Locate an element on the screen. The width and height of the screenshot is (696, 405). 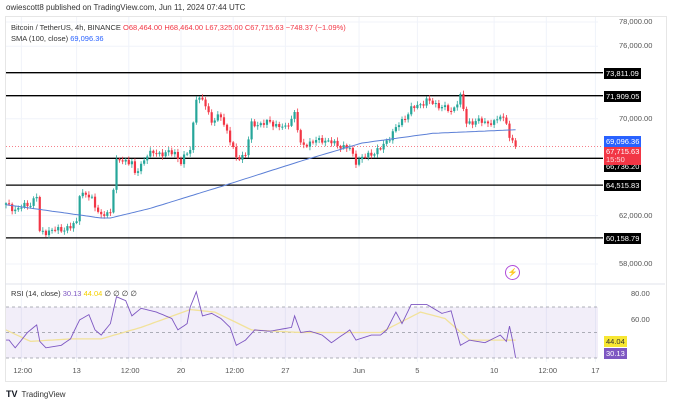
level-price-tag: 73,811.09 is located at coordinates (622, 73).